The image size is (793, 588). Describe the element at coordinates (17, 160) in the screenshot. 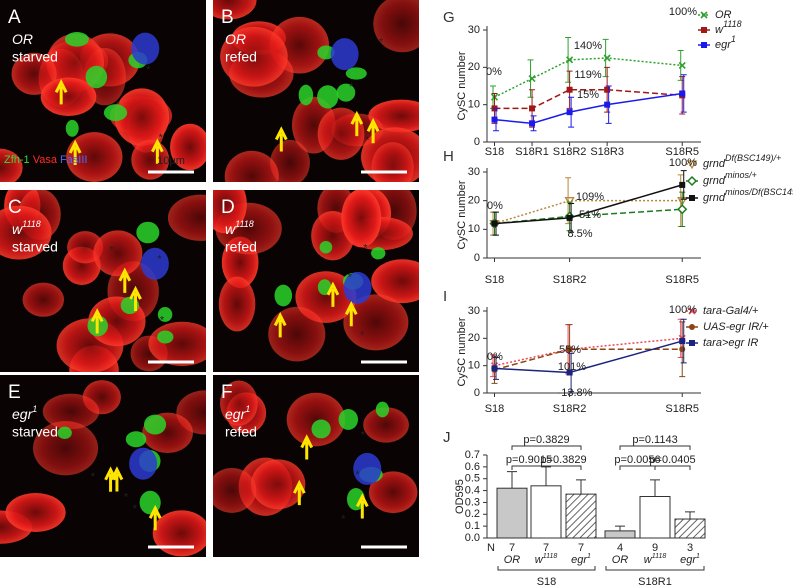

I see `stain-name: Zfh-1` at that location.